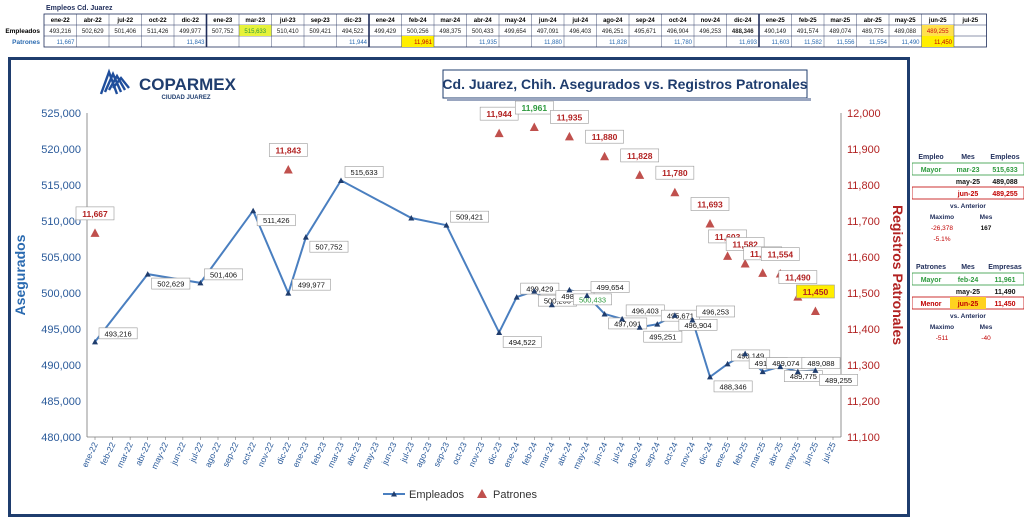 This screenshot has height=525, width=1024. I want to click on x-tick-label: ene-24, so click(511, 454).